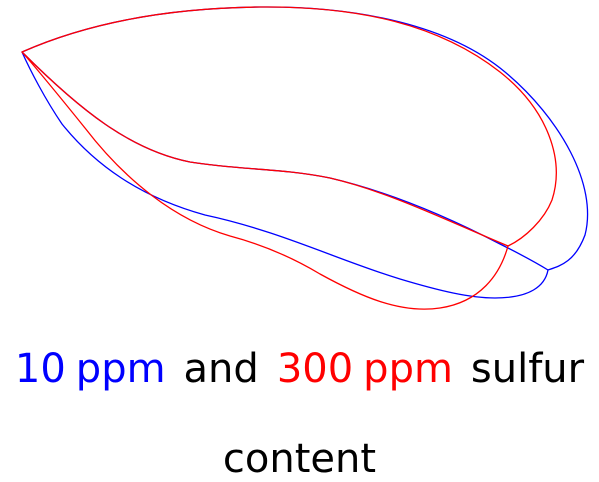 The width and height of the screenshot is (599, 482). I want to click on caption-line-2: content, so click(299, 459).